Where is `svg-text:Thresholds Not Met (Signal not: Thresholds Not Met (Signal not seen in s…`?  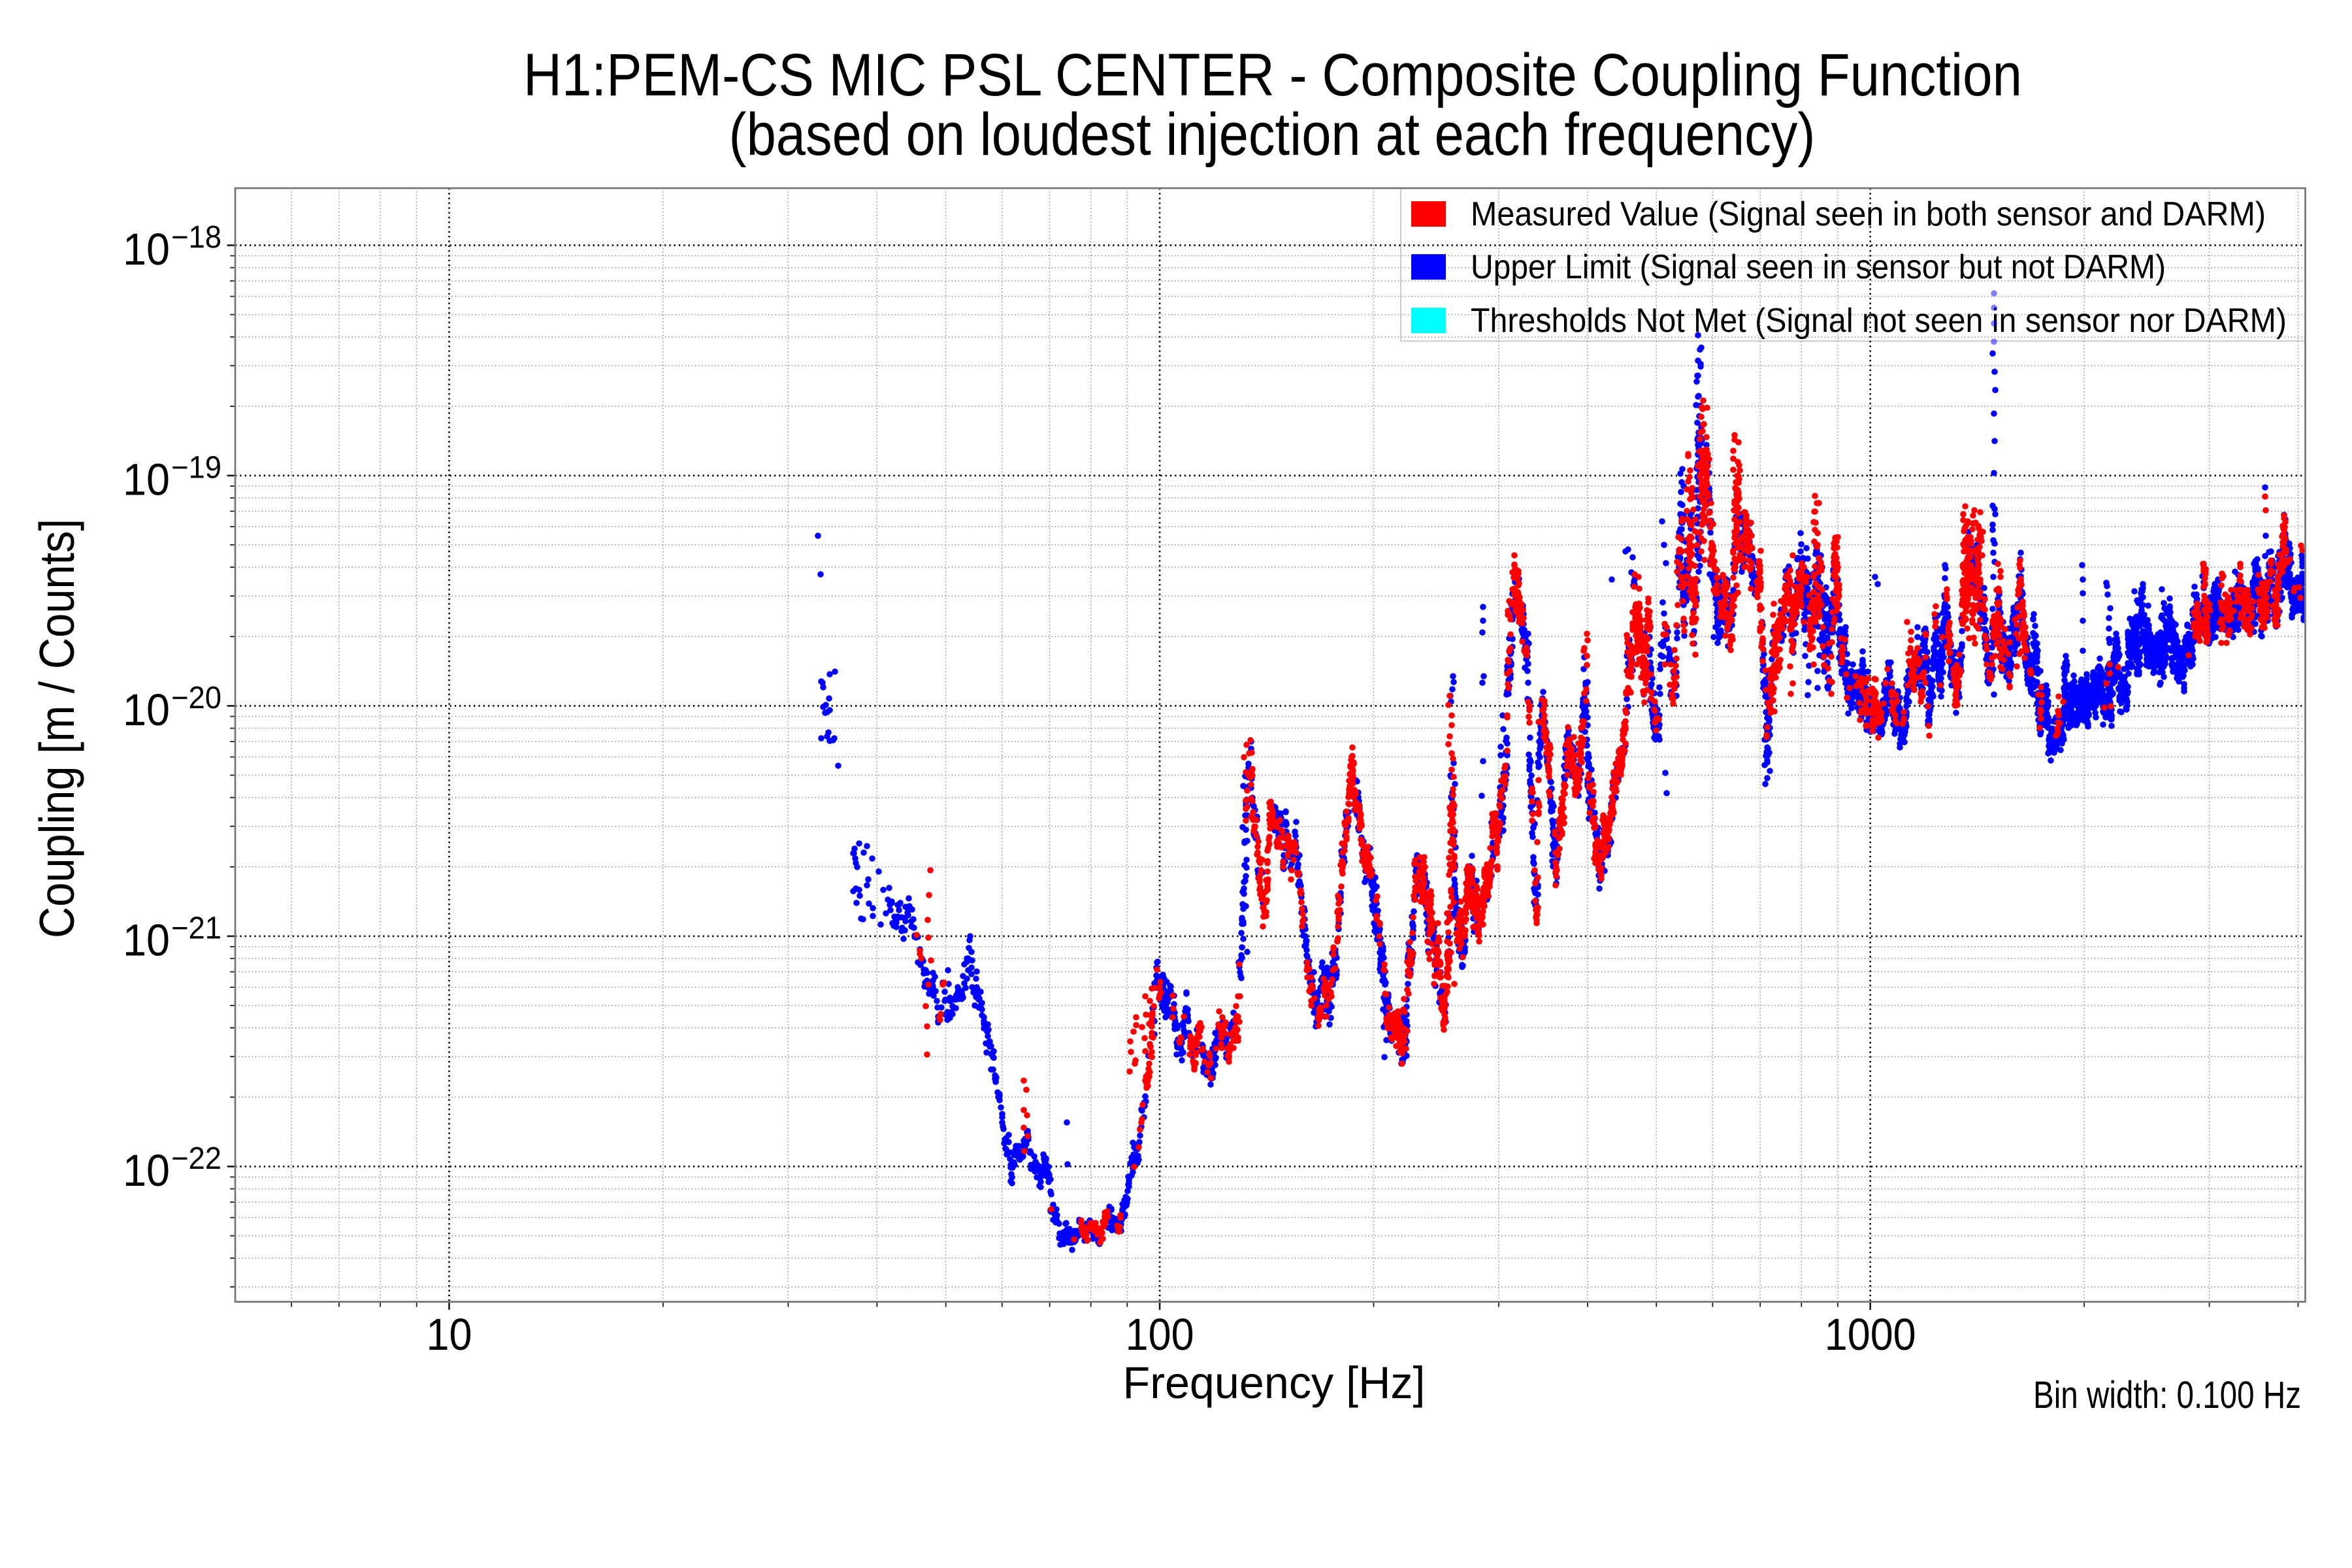 svg-text:Thresholds Not Met (Signal not: Thresholds Not Met (Signal not seen in s… is located at coordinates (1879, 321).